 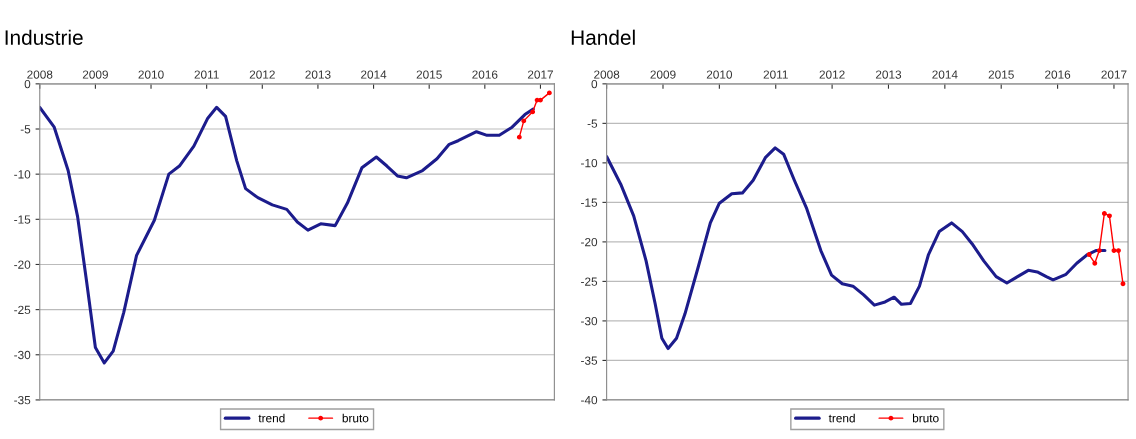 I want to click on y-tick-label: -40, so click(x=589, y=400).